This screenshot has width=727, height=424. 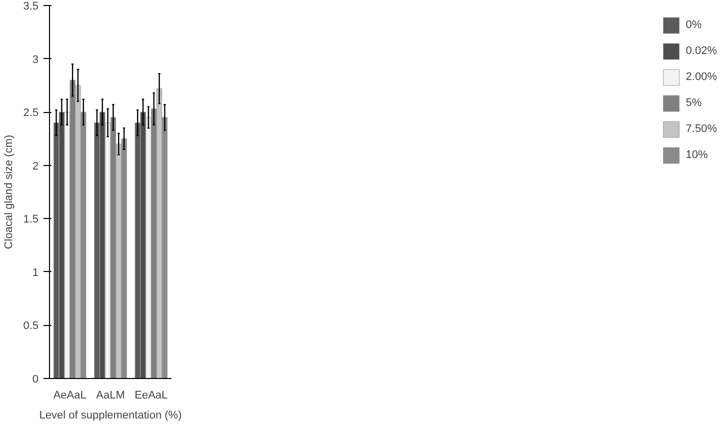 What do you see at coordinates (35, 60) in the screenshot?
I see `y-tick-label: 3` at bounding box center [35, 60].